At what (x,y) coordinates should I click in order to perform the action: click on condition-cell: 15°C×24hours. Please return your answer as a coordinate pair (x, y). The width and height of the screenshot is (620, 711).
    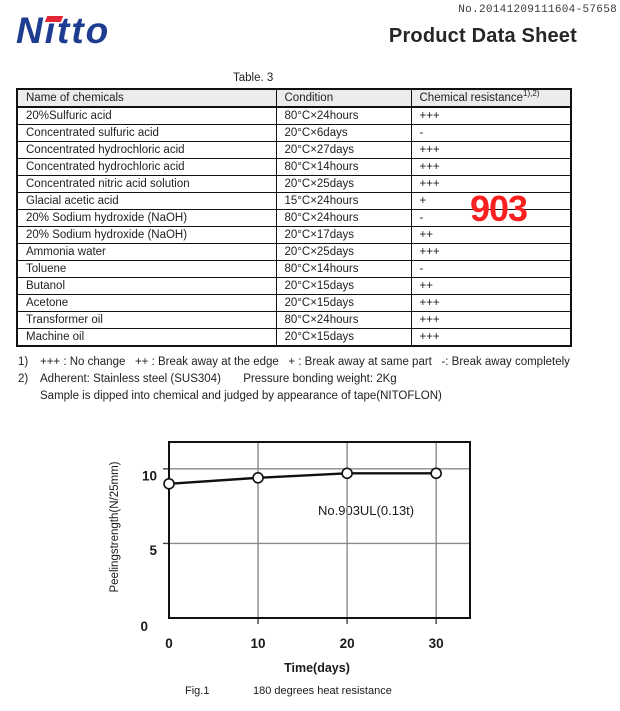
    Looking at the image, I should click on (343, 201).